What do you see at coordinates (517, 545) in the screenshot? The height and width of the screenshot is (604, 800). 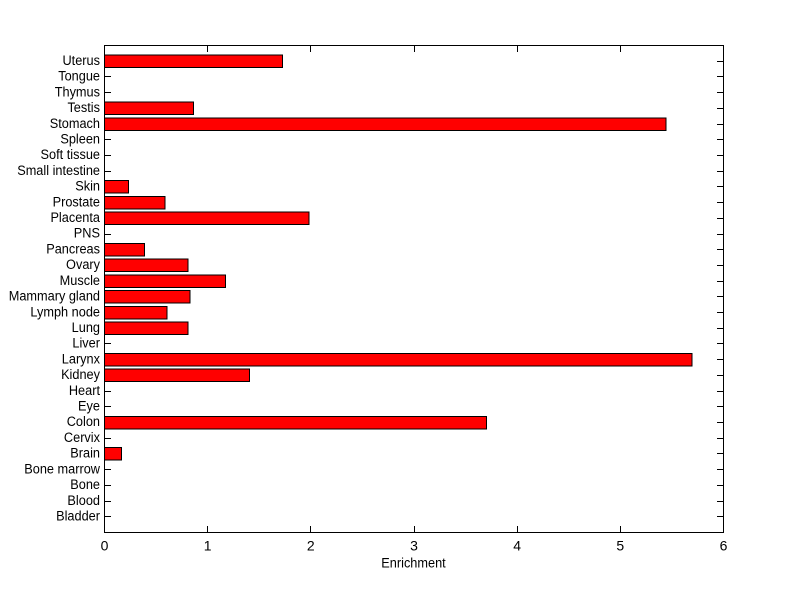 I see `svg-text: 4` at bounding box center [517, 545].